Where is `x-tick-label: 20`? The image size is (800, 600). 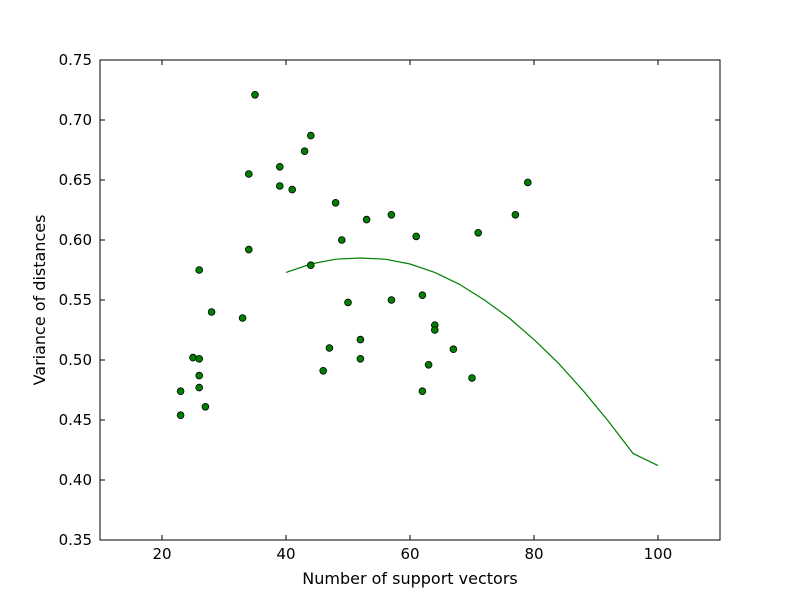 x-tick-label: 20 is located at coordinates (161, 554).